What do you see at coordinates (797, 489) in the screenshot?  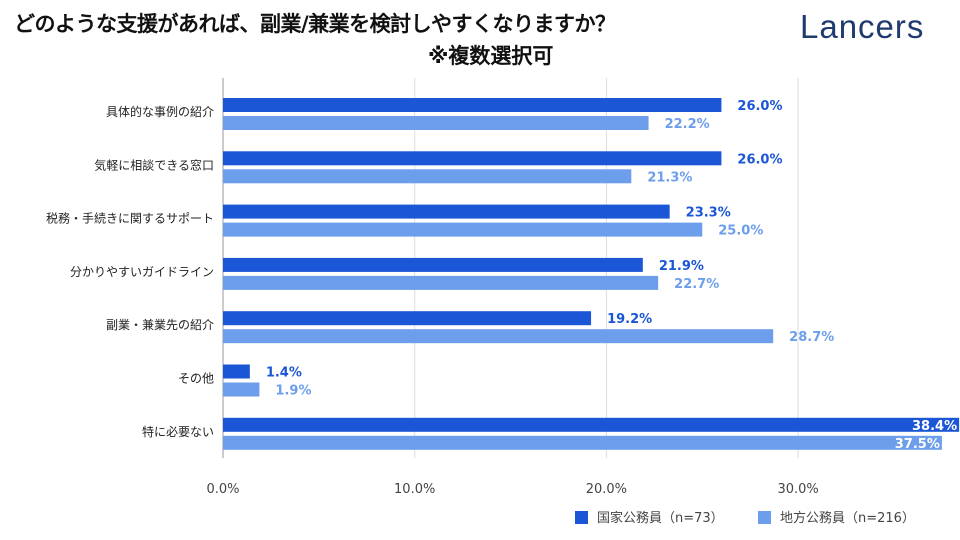 I see `x-tick-label: 30.0%` at bounding box center [797, 489].